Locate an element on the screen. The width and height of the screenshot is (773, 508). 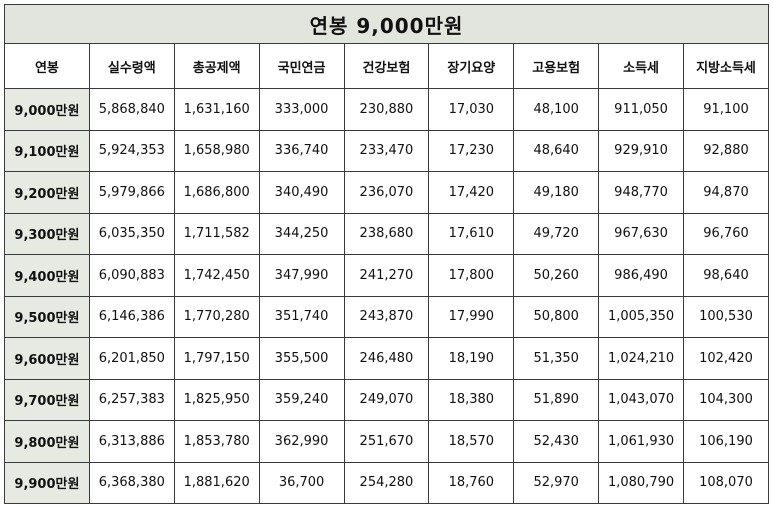
table-header-row: 연봉 실수령액 총공제액 국민연금 건강보험 장기요양 고용보험 소득세 지방소득세 is located at coordinates (386, 66).